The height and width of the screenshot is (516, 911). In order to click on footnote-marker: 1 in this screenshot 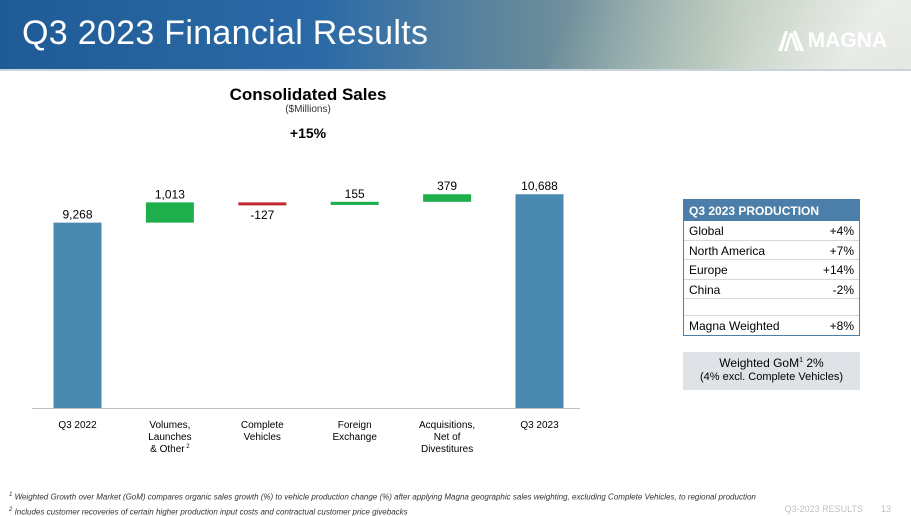, I will do `click(11, 495)`.